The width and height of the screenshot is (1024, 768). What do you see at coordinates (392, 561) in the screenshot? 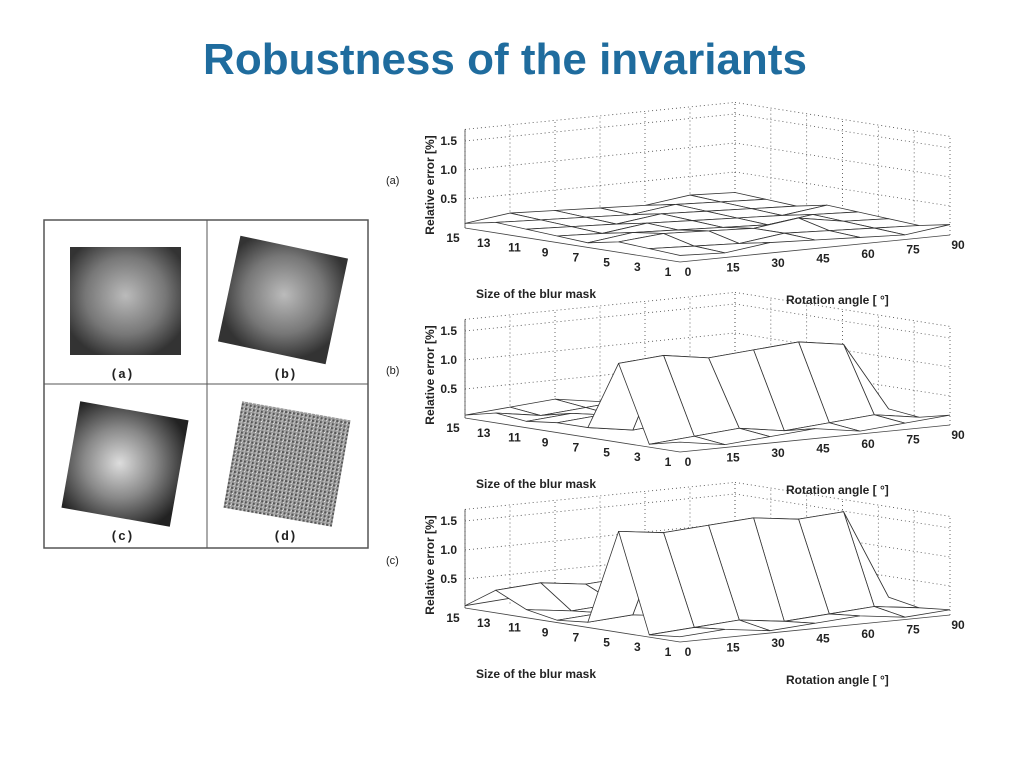
I see `plot-label: (c)` at bounding box center [392, 561].